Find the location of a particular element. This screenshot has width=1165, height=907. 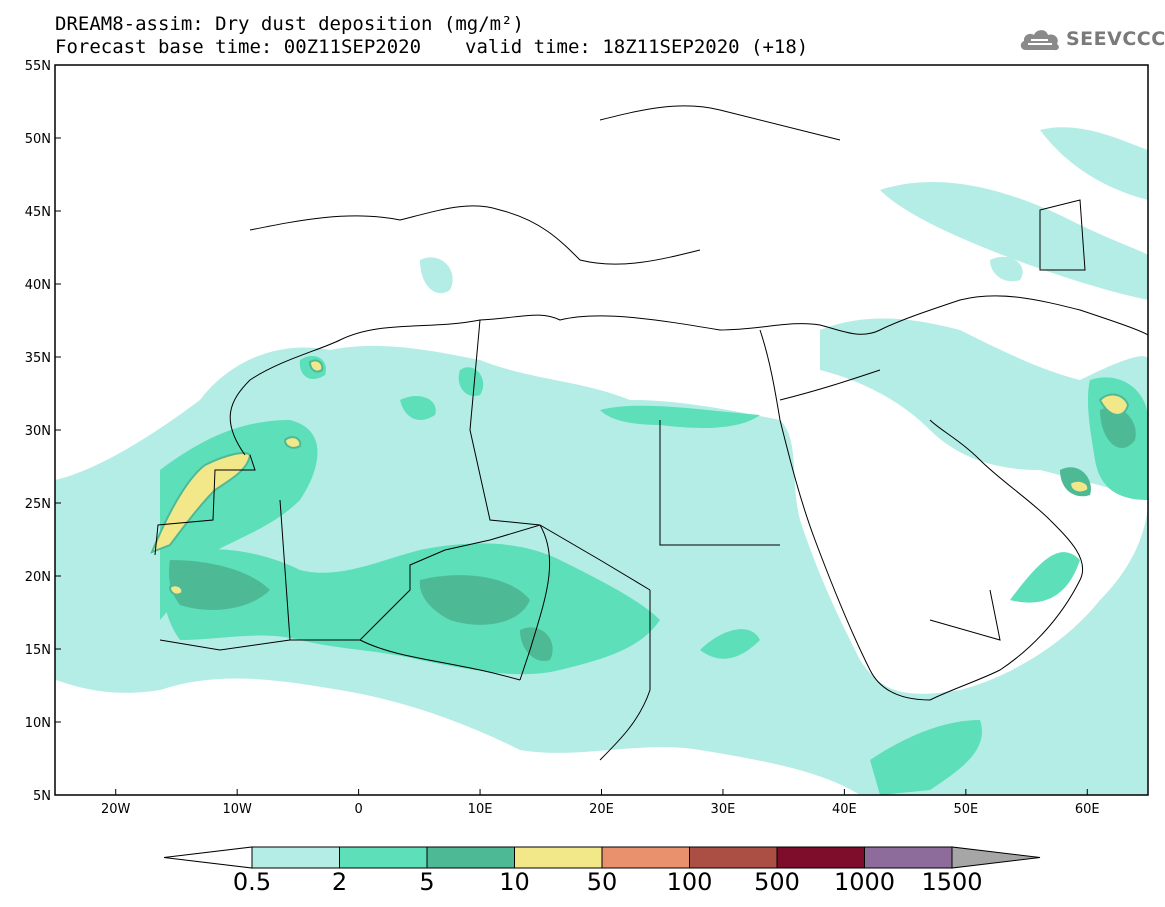

lat-tick-label: 45N is located at coordinates (38, 212).